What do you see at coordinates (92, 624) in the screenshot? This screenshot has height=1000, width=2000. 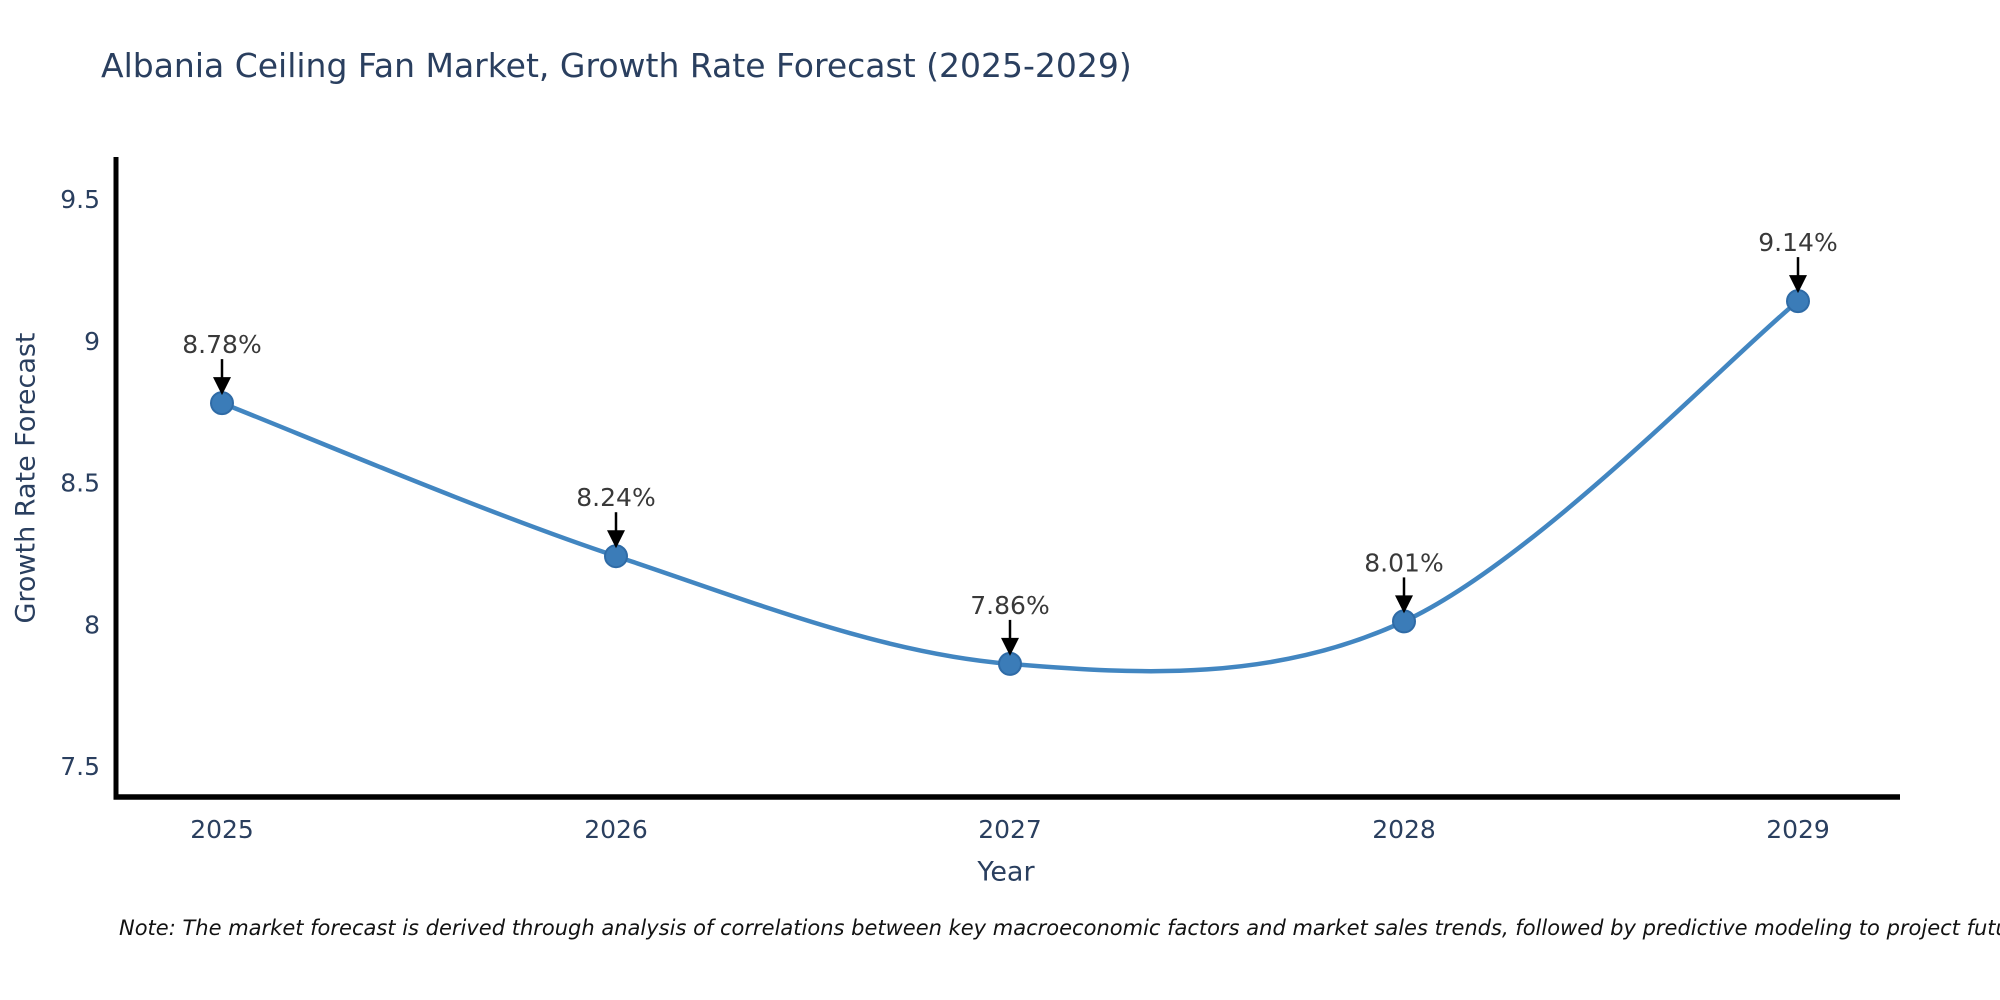 I see `y-tick-label: 8` at bounding box center [92, 624].